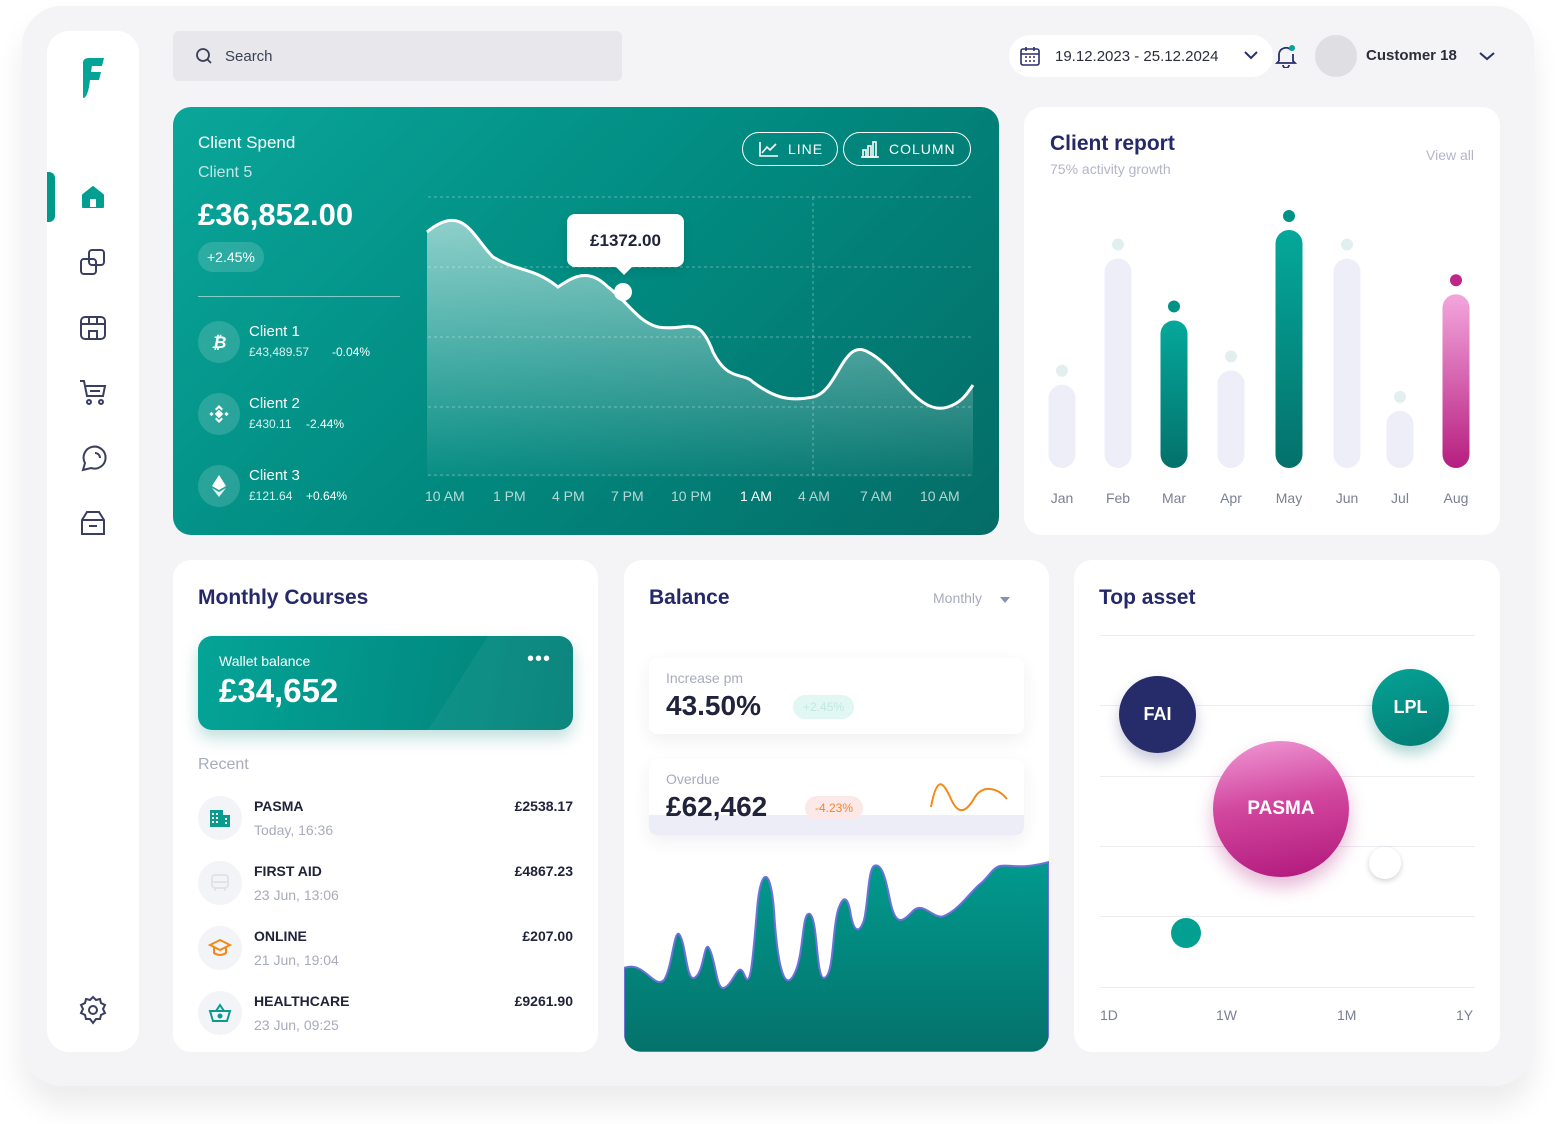 This screenshot has width=1555, height=1124. Describe the element at coordinates (922, 149) in the screenshot. I see `column-toggle-label: COLUMN` at that location.